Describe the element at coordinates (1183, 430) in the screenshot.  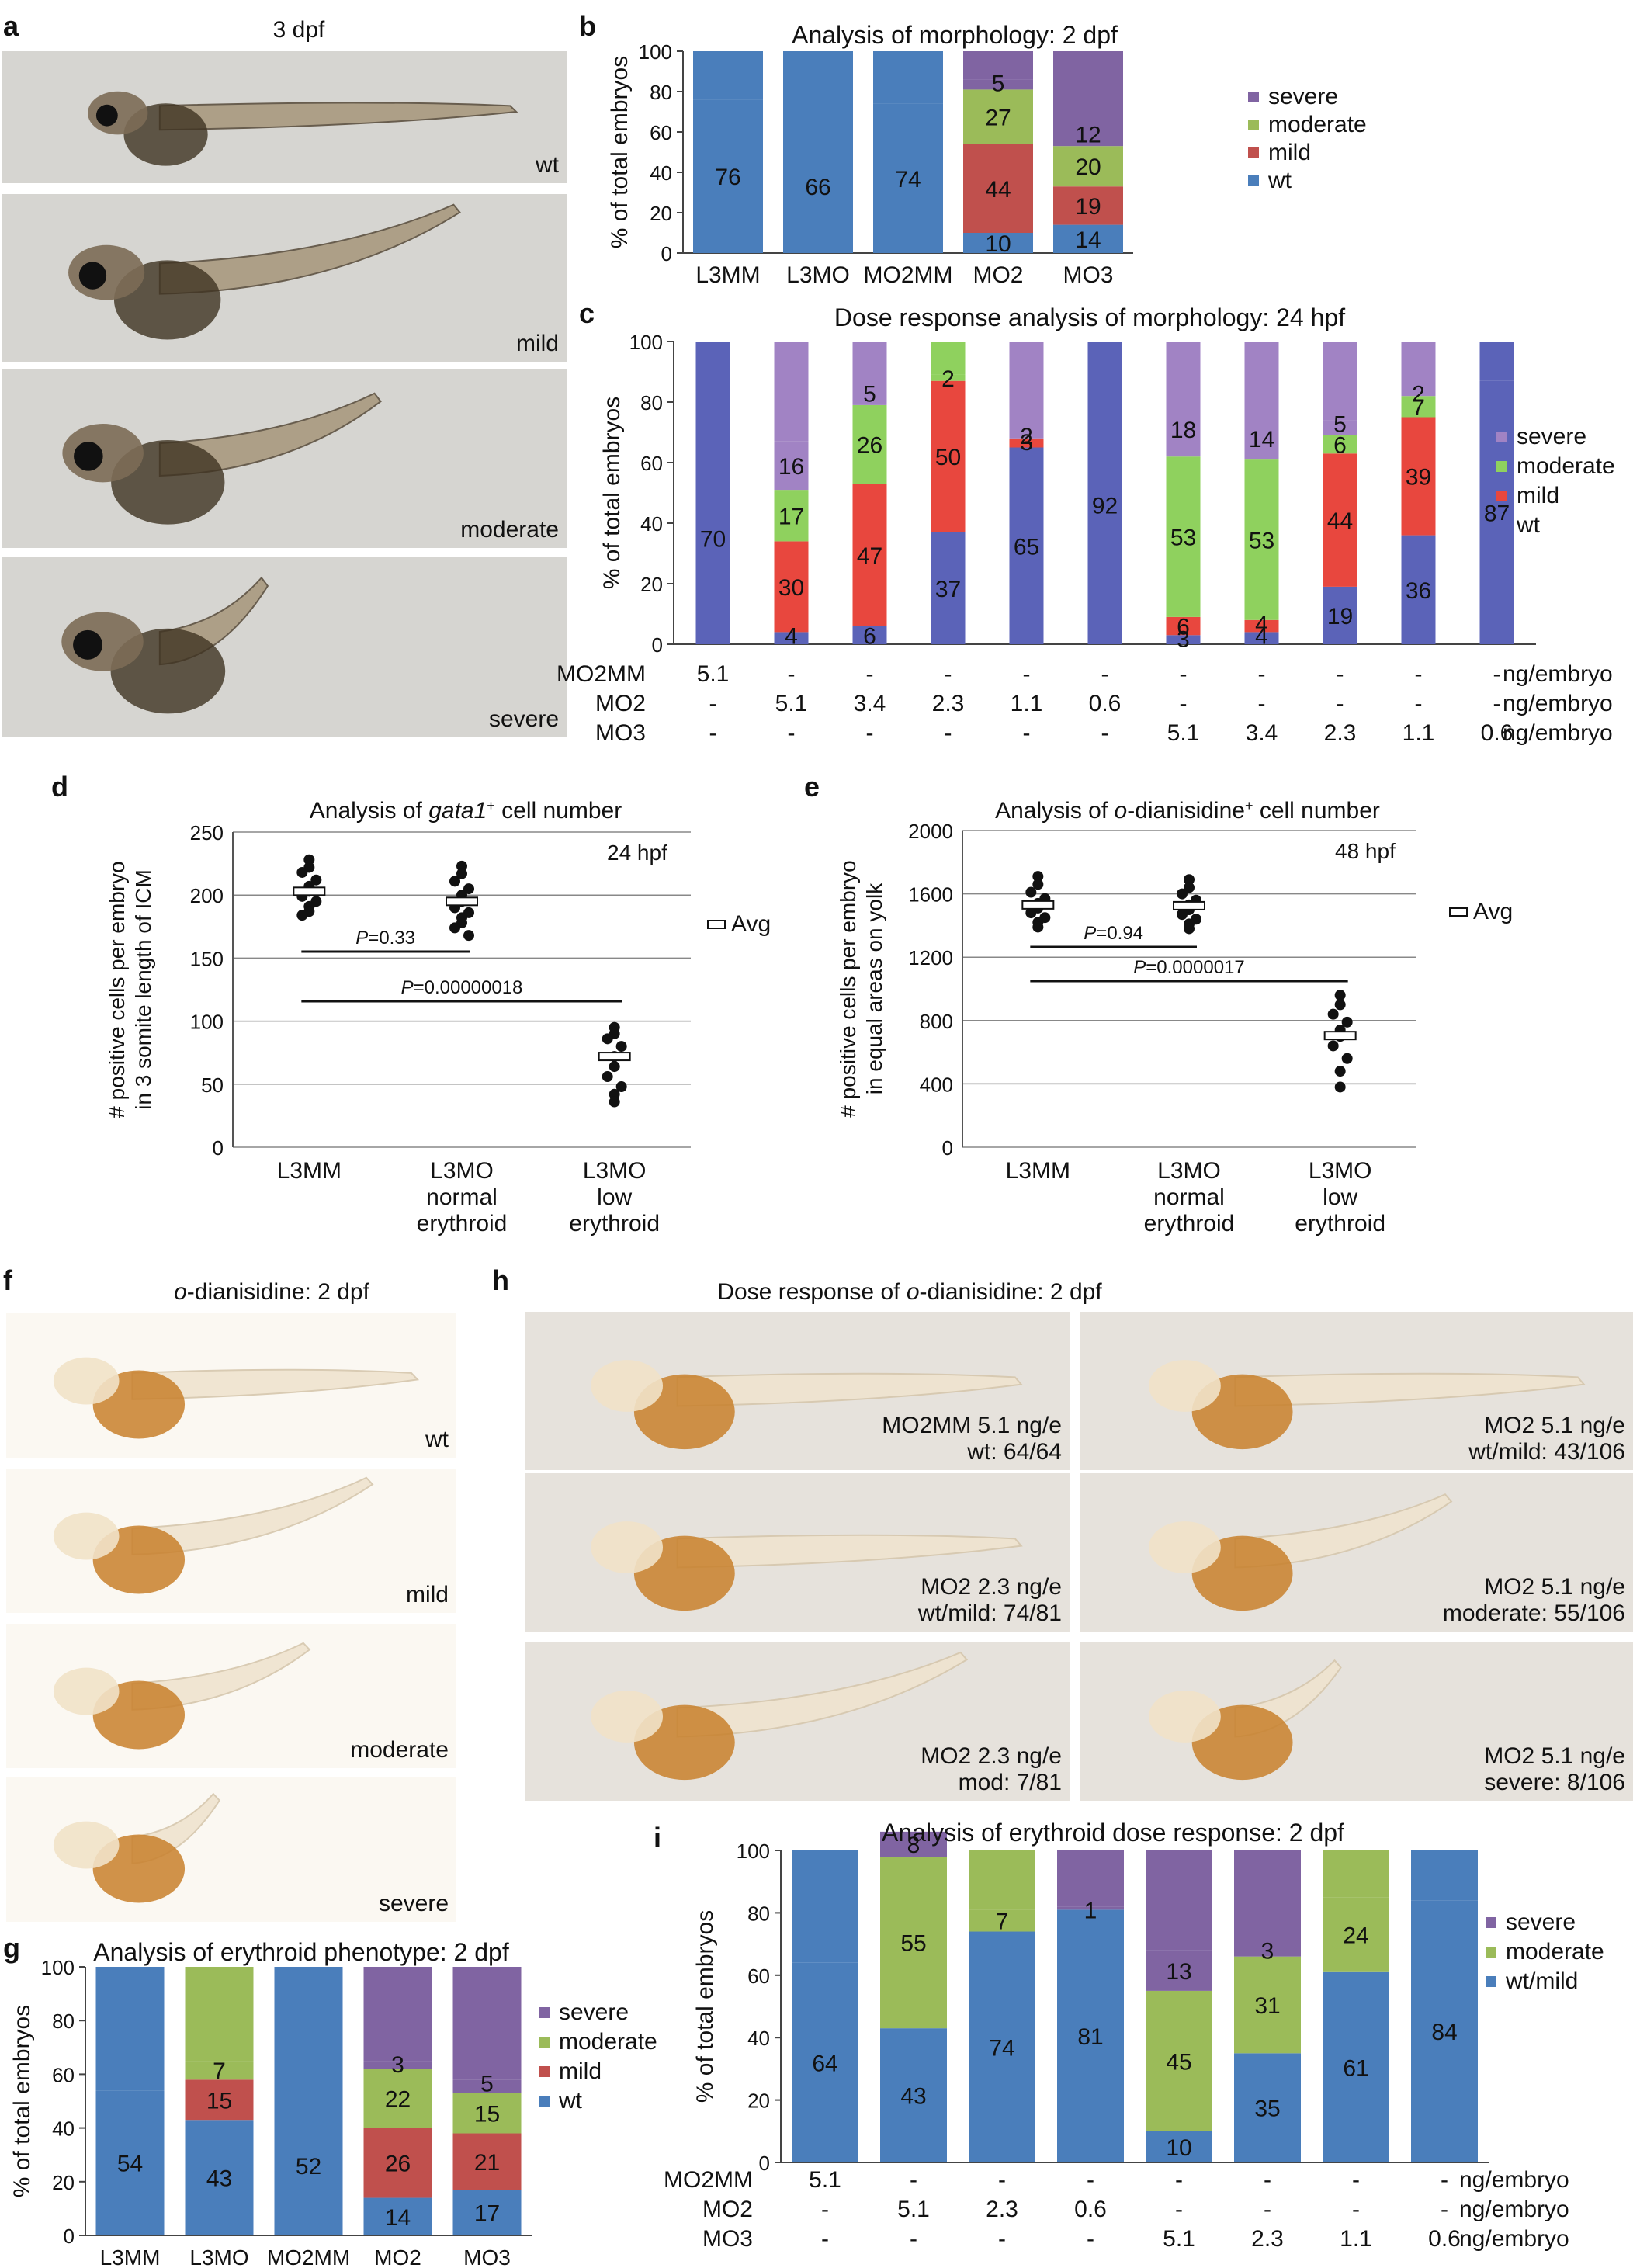
I see `value-label: 18` at that location.